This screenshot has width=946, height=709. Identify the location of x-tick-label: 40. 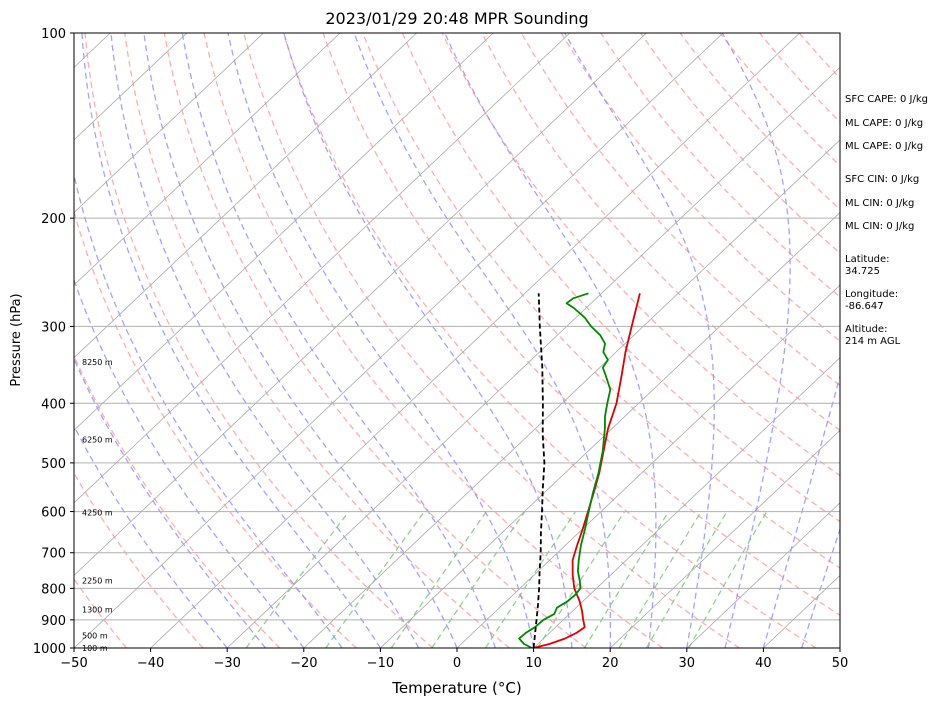
(763, 663).